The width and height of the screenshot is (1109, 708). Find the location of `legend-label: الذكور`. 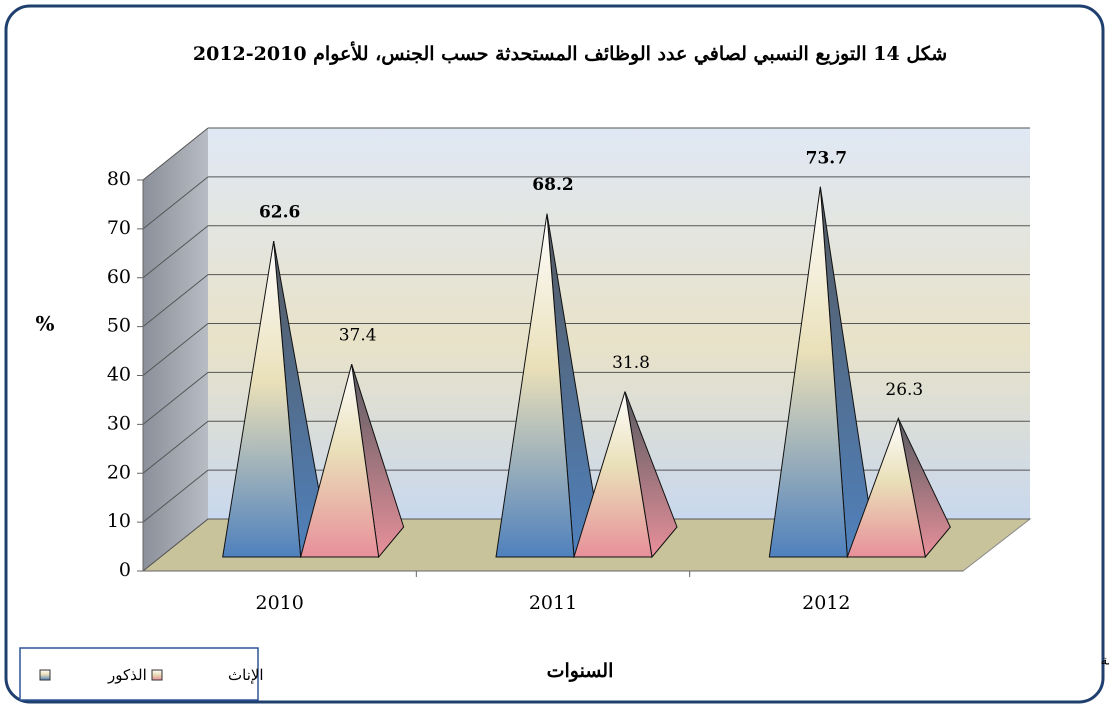

legend-label: الذكور is located at coordinates (127, 675).